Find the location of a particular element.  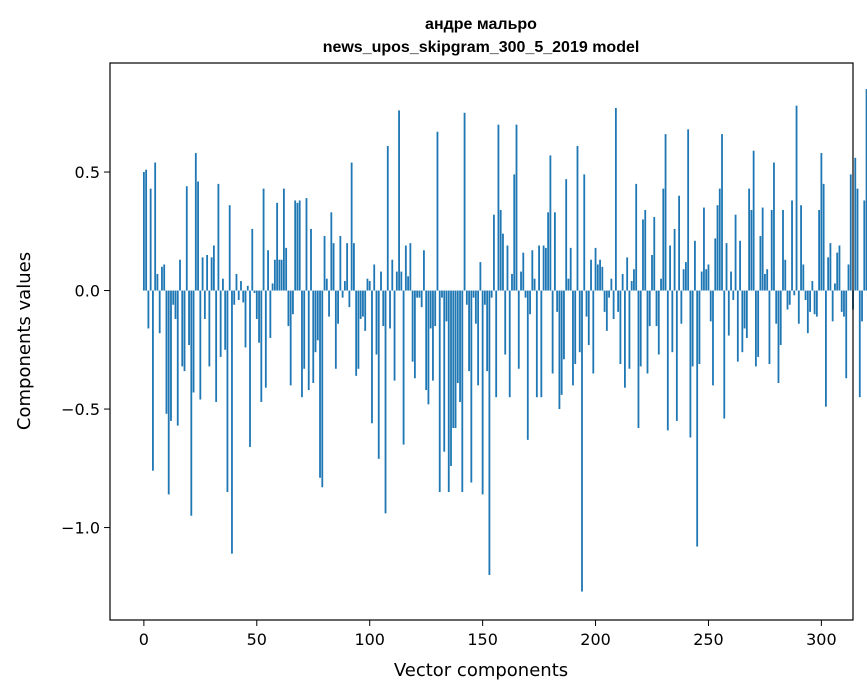

x-tick-label: 50 is located at coordinates (257, 639).